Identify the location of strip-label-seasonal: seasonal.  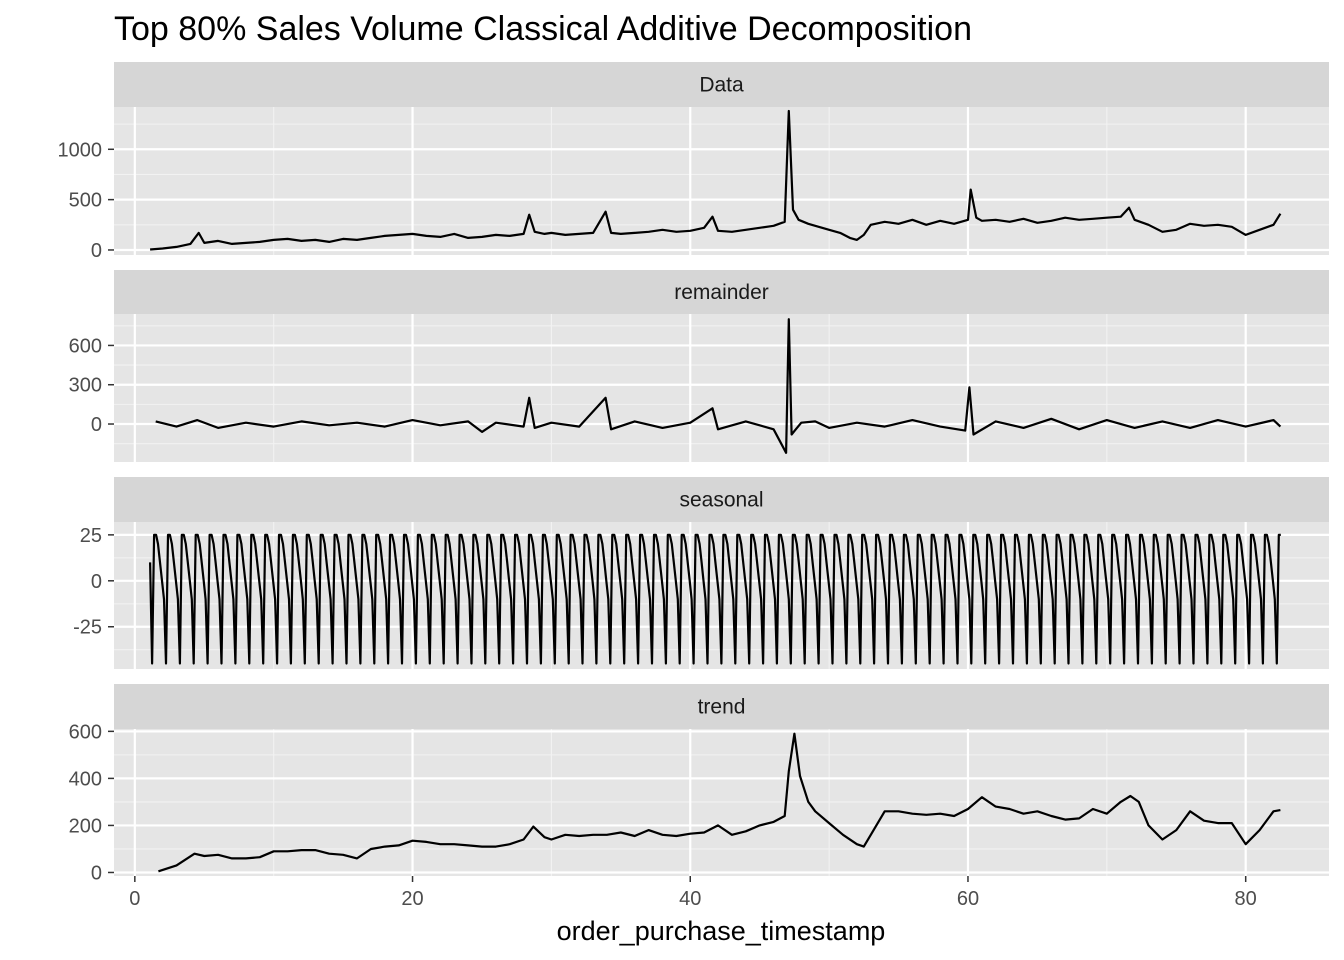
(721, 500).